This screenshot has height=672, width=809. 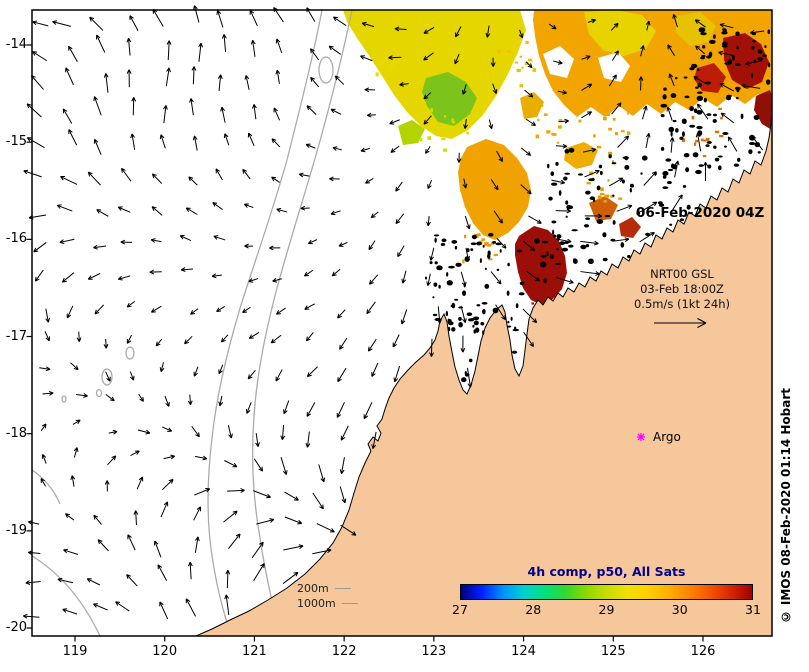 What do you see at coordinates (460, 609) in the screenshot?
I see `colorbar-tick-label: 27` at bounding box center [460, 609].